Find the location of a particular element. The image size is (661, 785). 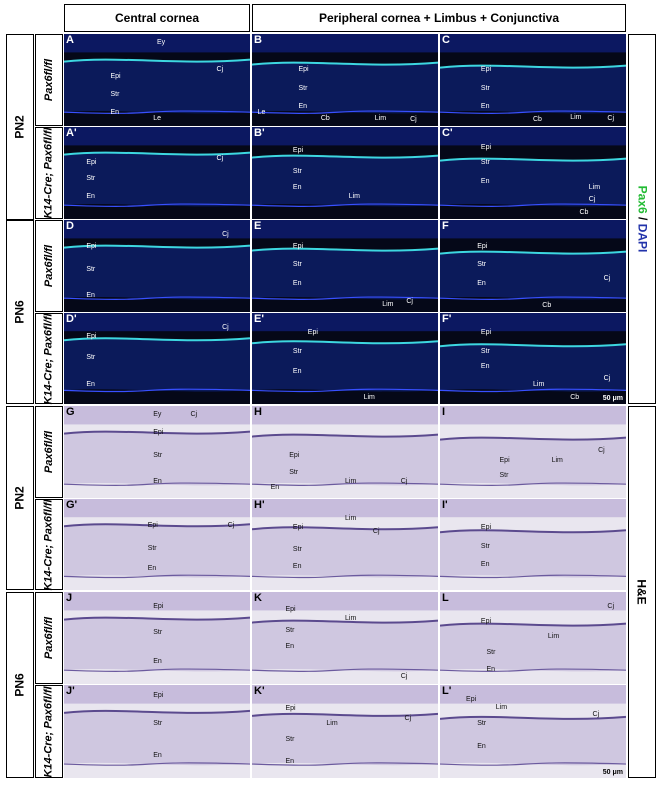

panel-letter: J' is located at coordinates (70, 691).